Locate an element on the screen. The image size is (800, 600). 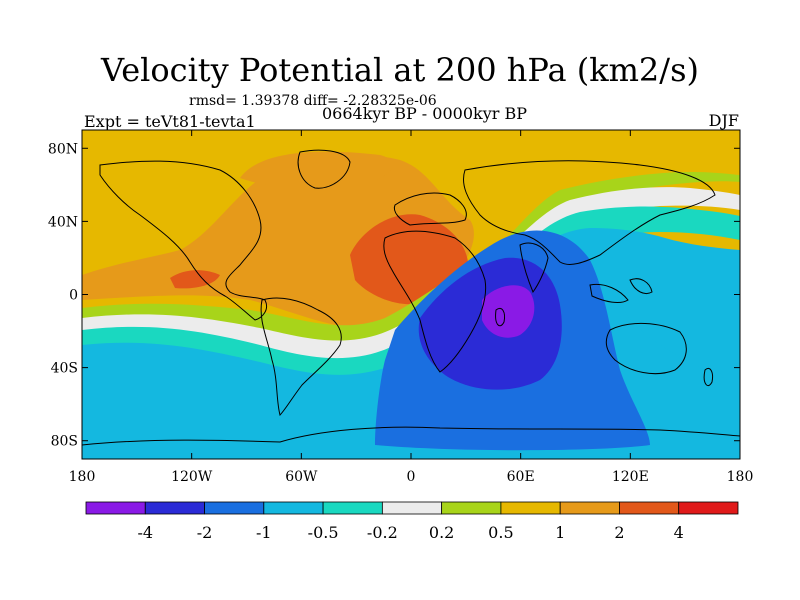
region-madagascar-min is located at coordinates (508, 311).